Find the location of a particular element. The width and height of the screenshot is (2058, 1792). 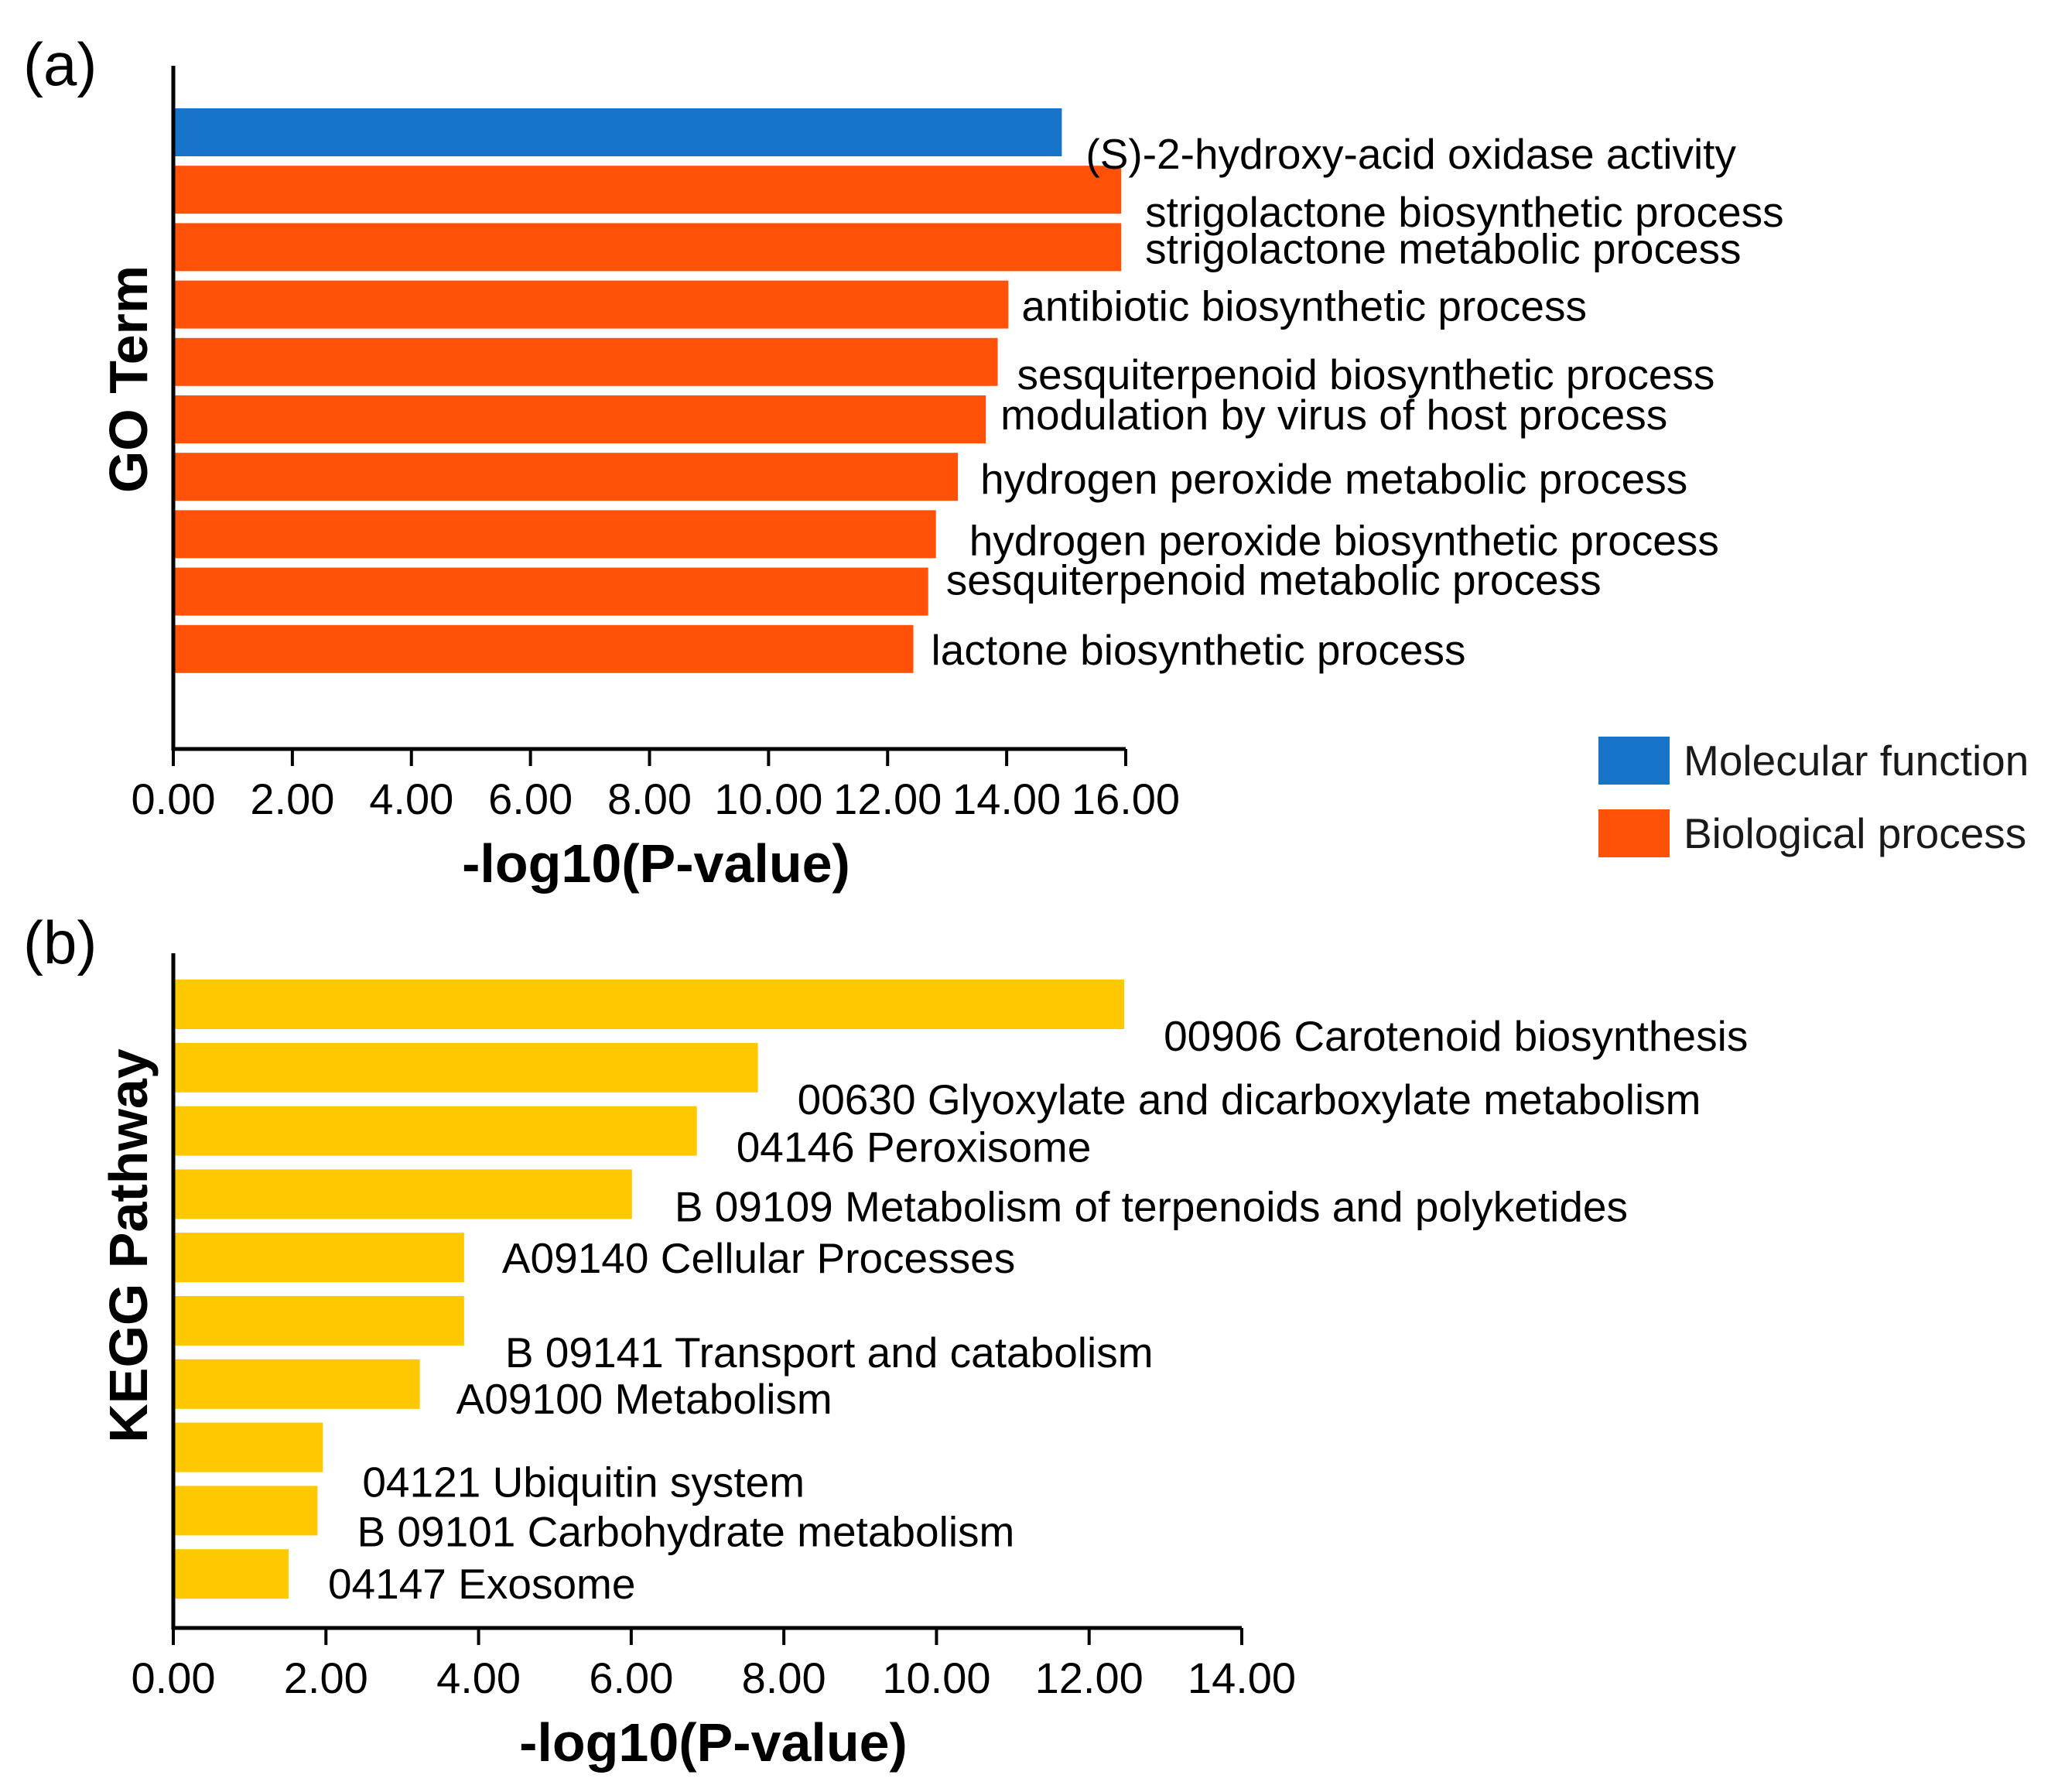

go-x-tick-label: 4.00 is located at coordinates (411, 799).